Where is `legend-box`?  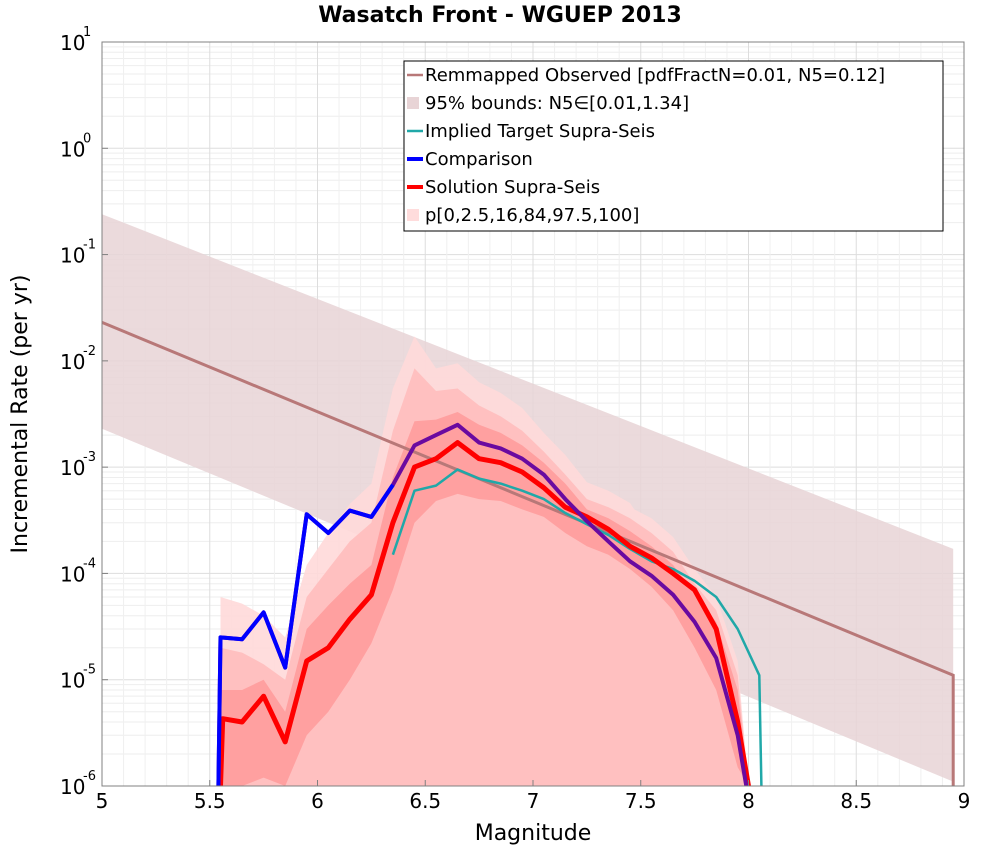 legend-box is located at coordinates (673, 146).